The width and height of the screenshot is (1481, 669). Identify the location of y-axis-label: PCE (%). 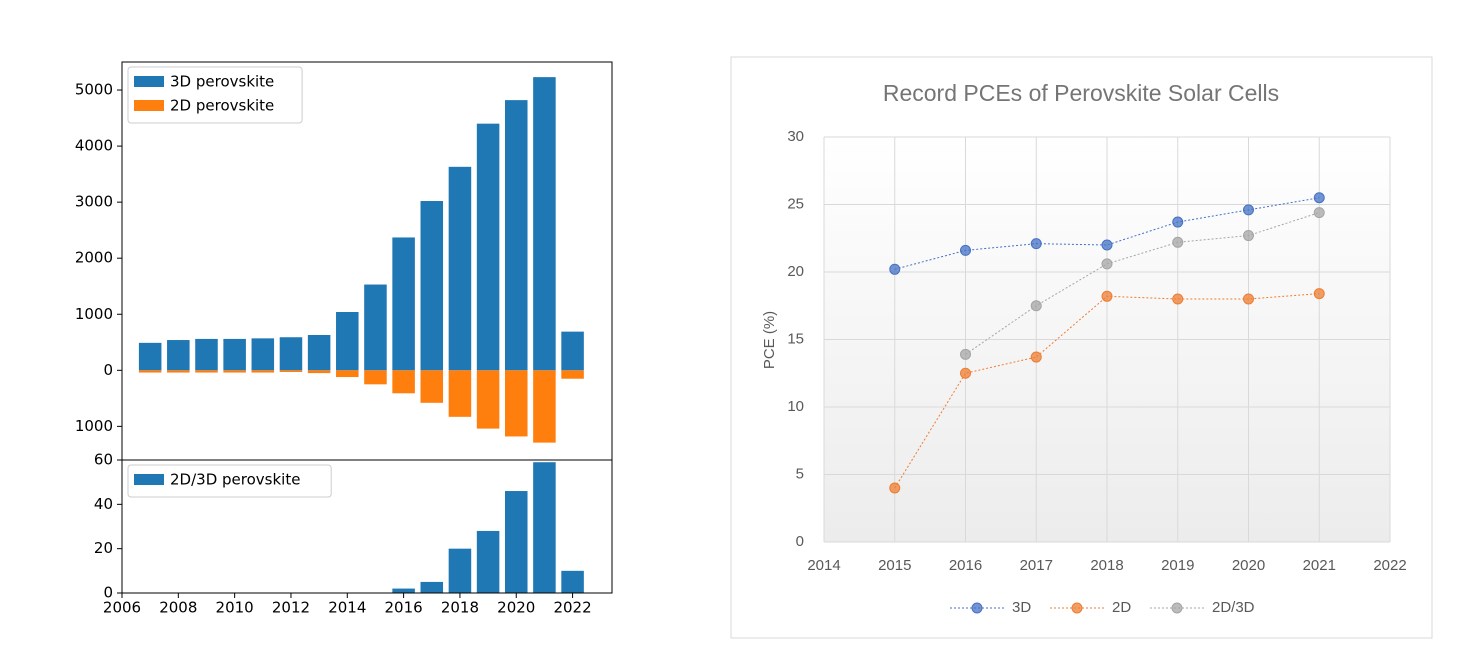
(769, 340).